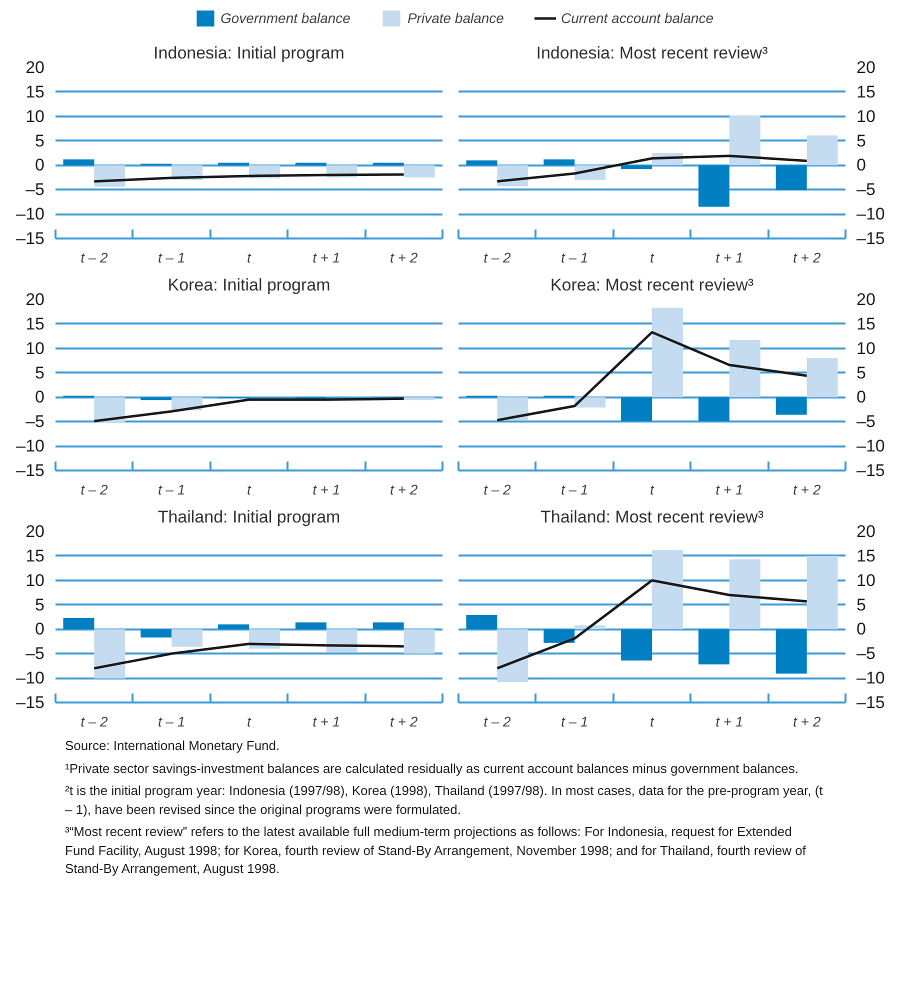 This screenshot has width=907, height=983. Describe the element at coordinates (249, 53) in the screenshot. I see `chart-title: Indonesia: Initial program` at that location.